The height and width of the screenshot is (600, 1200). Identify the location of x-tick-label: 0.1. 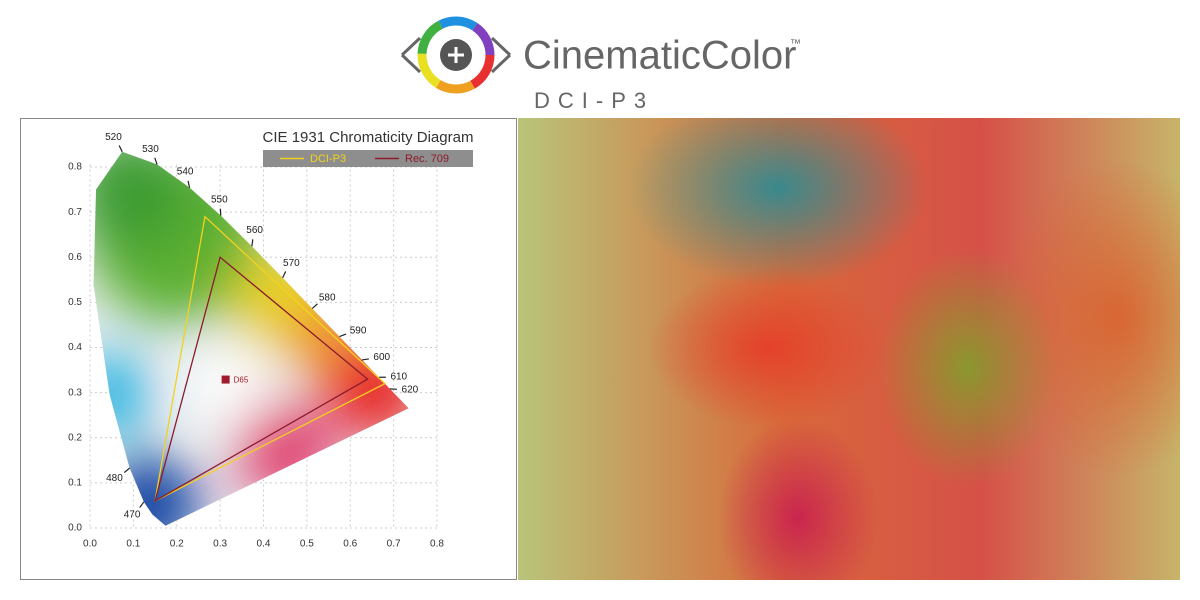
(133, 544).